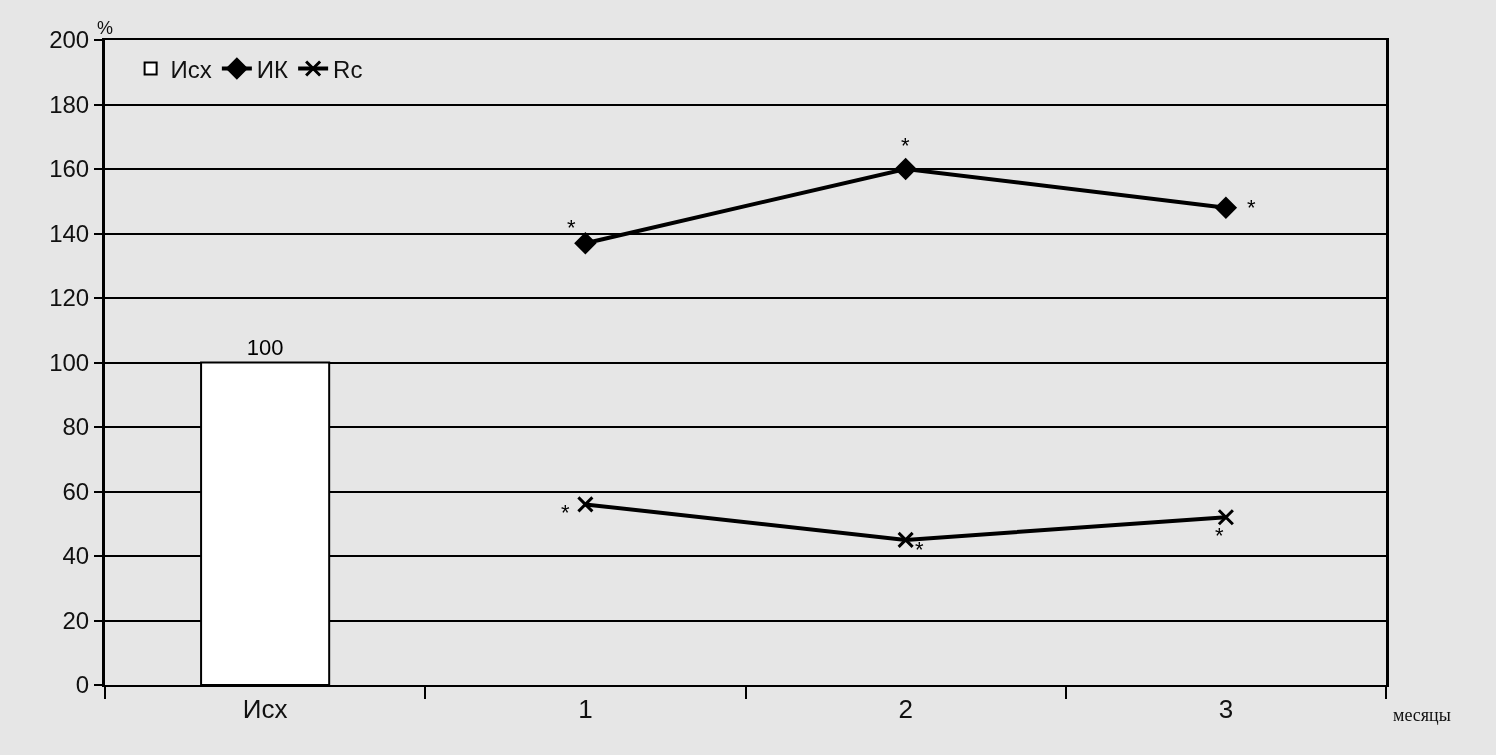  Describe the element at coordinates (1422, 715) in the screenshot. I see `x-axis-title: месяцы` at that location.